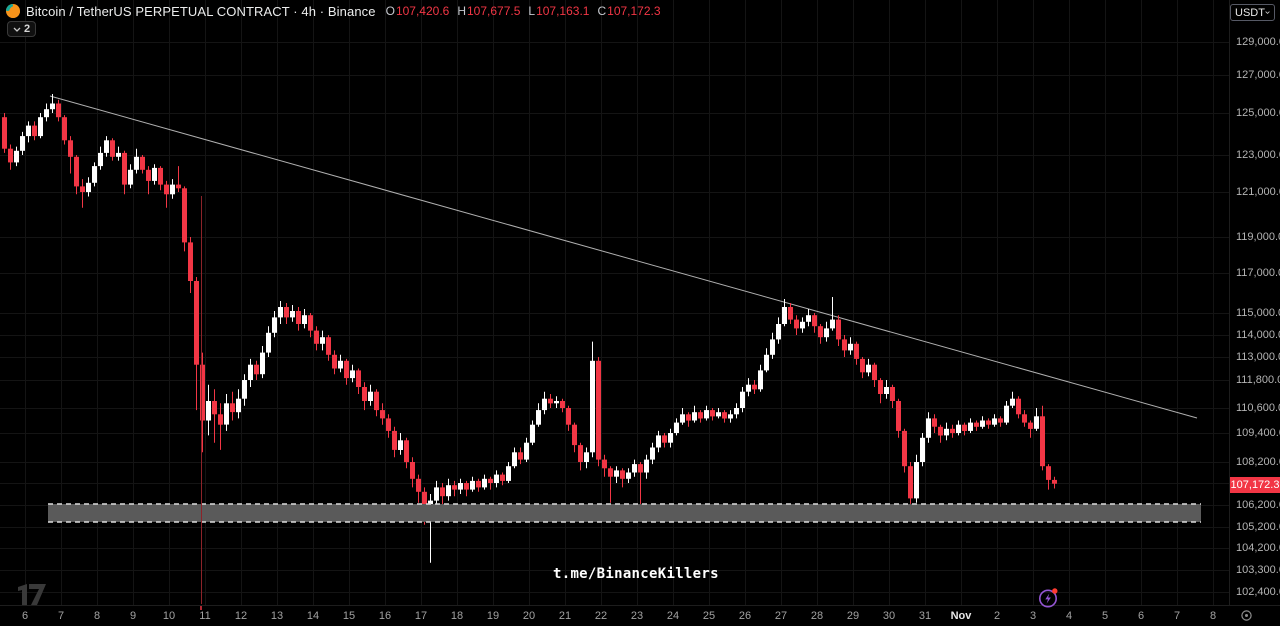 The image size is (1280, 626). Describe the element at coordinates (1258, 433) in the screenshot. I see `price-axis-label: 109,400.0` at that location.